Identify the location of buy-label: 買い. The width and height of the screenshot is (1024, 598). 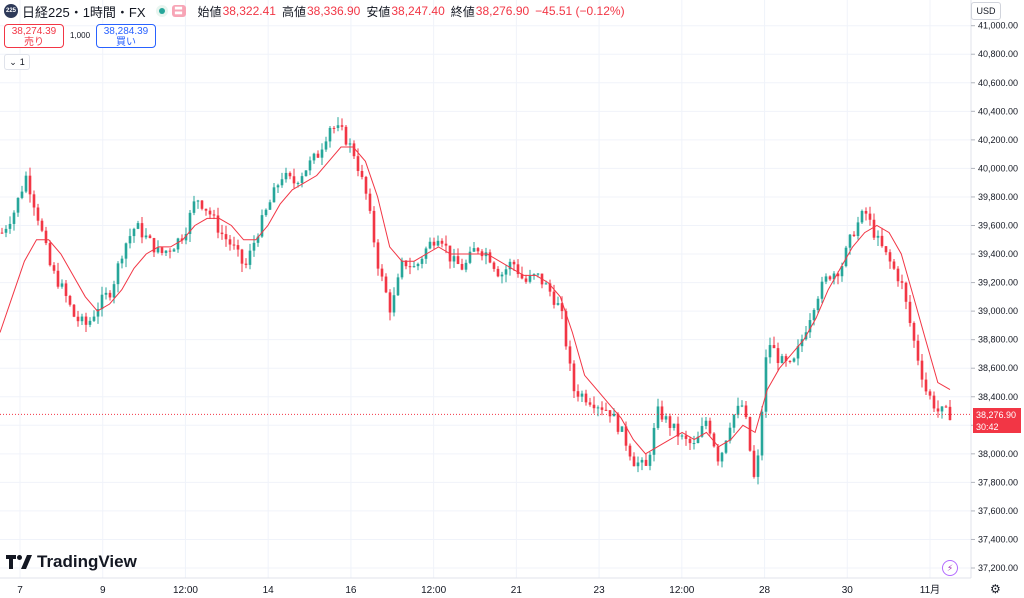
(126, 42).